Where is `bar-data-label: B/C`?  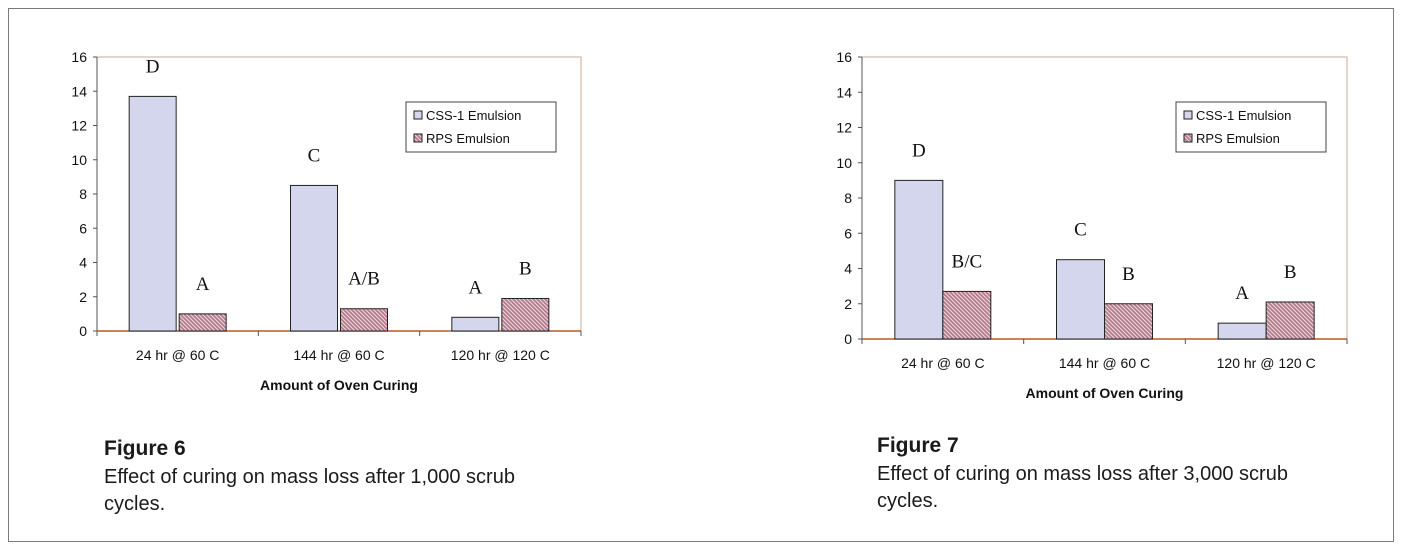 bar-data-label: B/C is located at coordinates (967, 261).